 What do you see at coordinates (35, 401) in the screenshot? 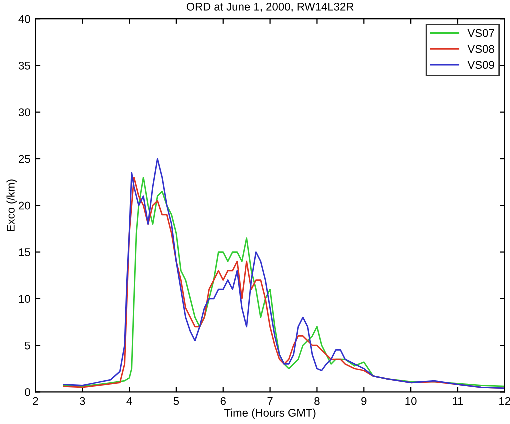
I see `x-tick-label: 2` at bounding box center [35, 401].